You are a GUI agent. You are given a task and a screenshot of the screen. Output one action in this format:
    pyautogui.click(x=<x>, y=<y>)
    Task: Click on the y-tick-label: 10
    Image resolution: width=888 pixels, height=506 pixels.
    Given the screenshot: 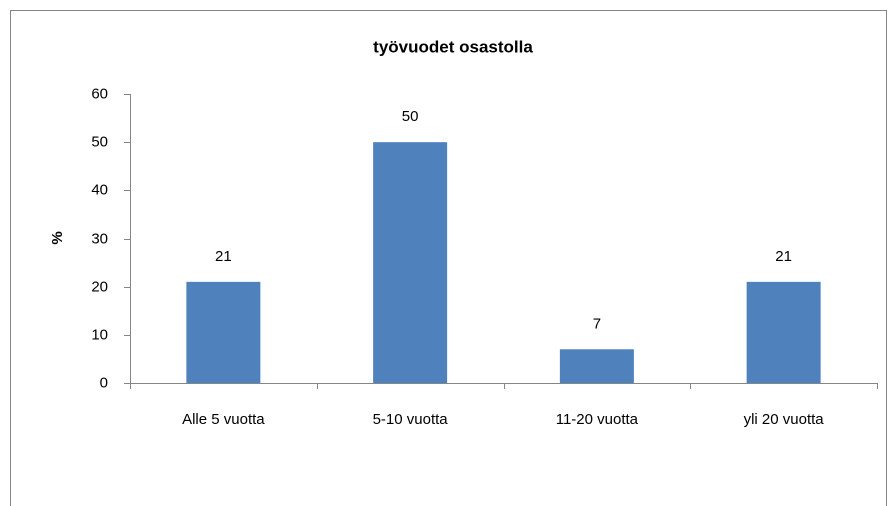 What is the action you would take?
    pyautogui.click(x=99, y=334)
    